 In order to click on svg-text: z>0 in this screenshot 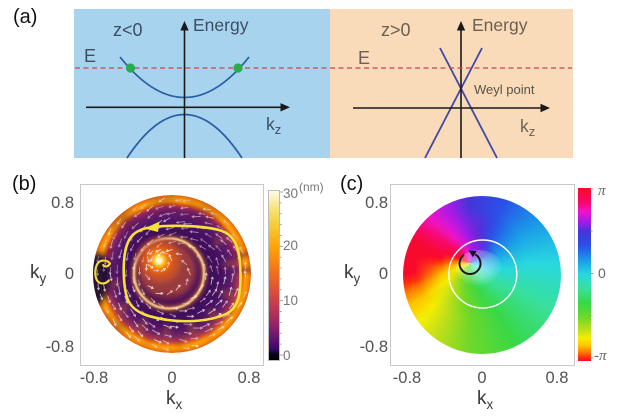, I will do `click(396, 30)`.